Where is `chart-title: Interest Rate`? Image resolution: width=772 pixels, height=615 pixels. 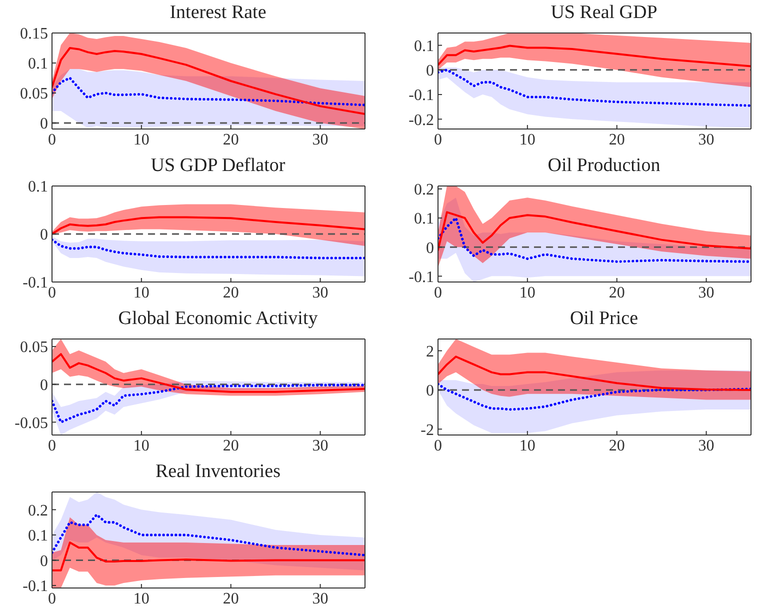
chart-title: Interest Rate is located at coordinates (218, 13).